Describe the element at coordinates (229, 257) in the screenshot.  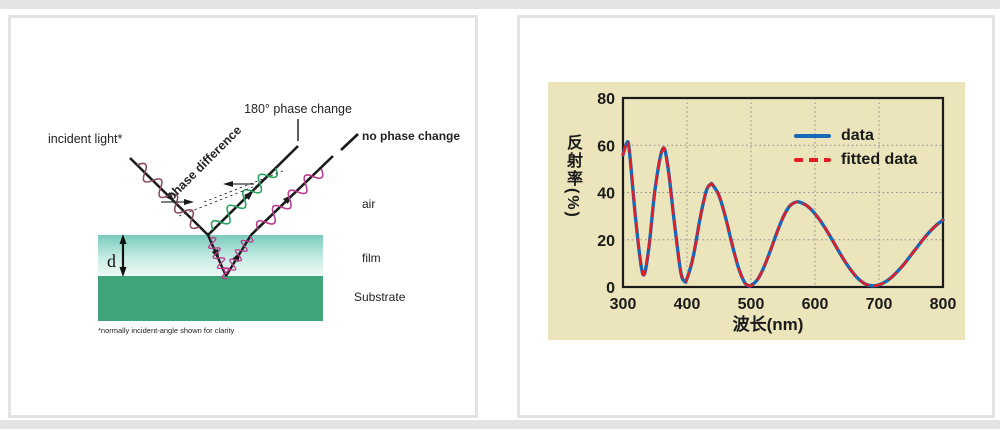
I see `film-internal-rays` at that location.